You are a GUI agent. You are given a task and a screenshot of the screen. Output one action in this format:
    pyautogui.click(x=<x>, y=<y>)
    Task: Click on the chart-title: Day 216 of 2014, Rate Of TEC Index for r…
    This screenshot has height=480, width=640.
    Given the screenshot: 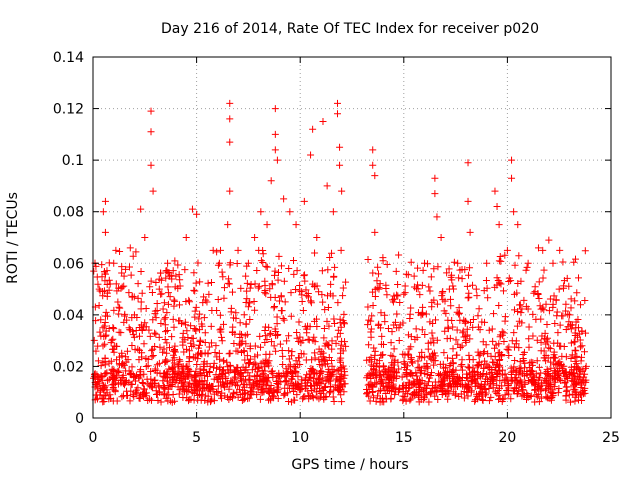 What is the action you would take?
    pyautogui.click(x=350, y=29)
    